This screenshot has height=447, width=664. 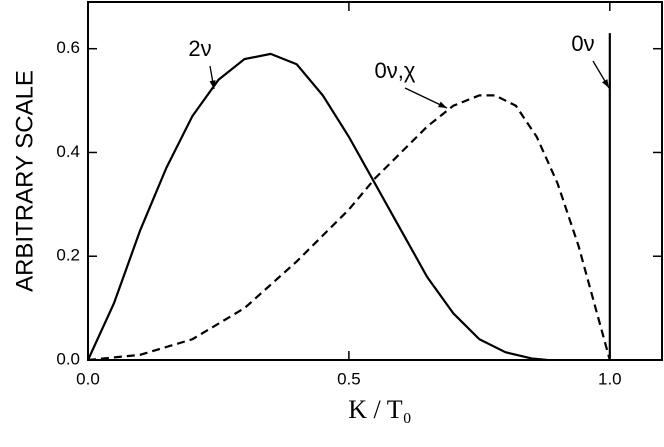 I want to click on y-tick-label: 0.4, so click(x=68, y=151).